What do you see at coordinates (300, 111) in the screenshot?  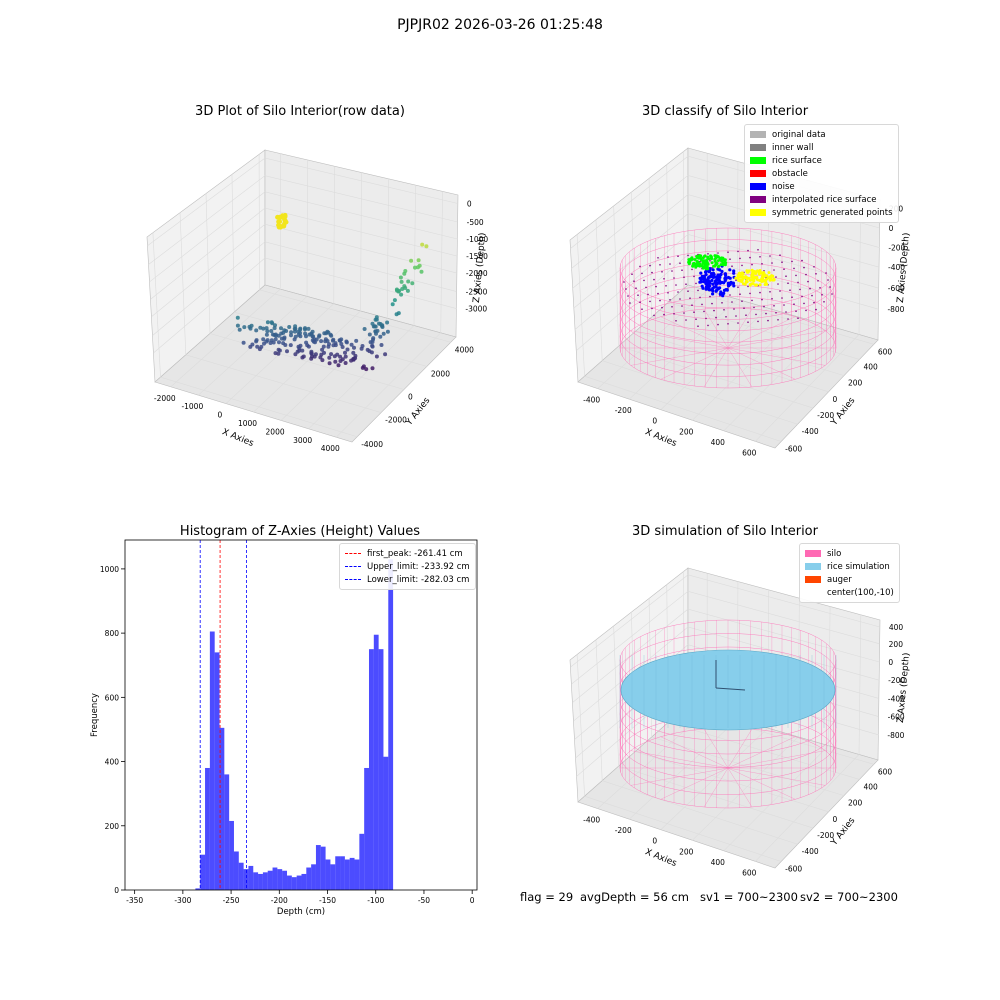 I see `plot1-title: 3D Plot of Silo Interior(row data)` at bounding box center [300, 111].